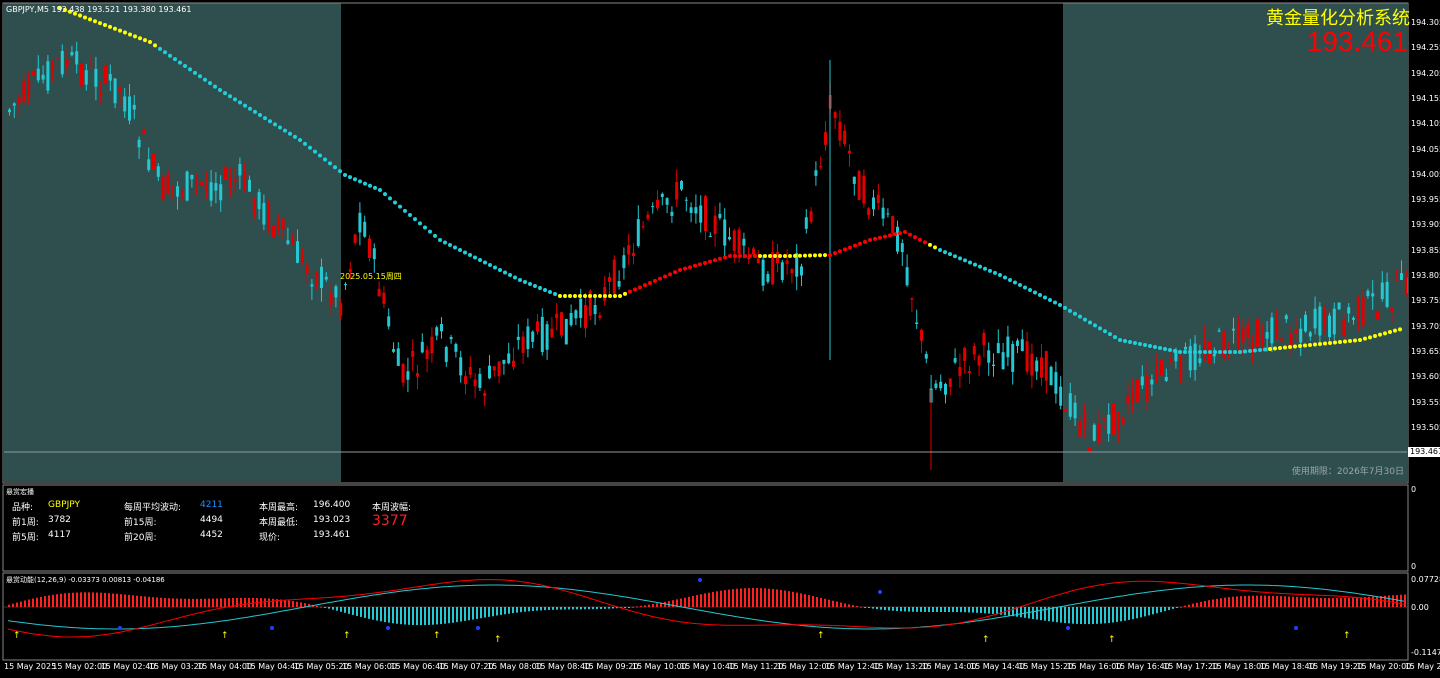 Image resolution: width=1440 pixels, height=678 pixels. Describe the element at coordinates (514, 666) in the screenshot. I see `time-tick: 15 May 08:00` at that location.